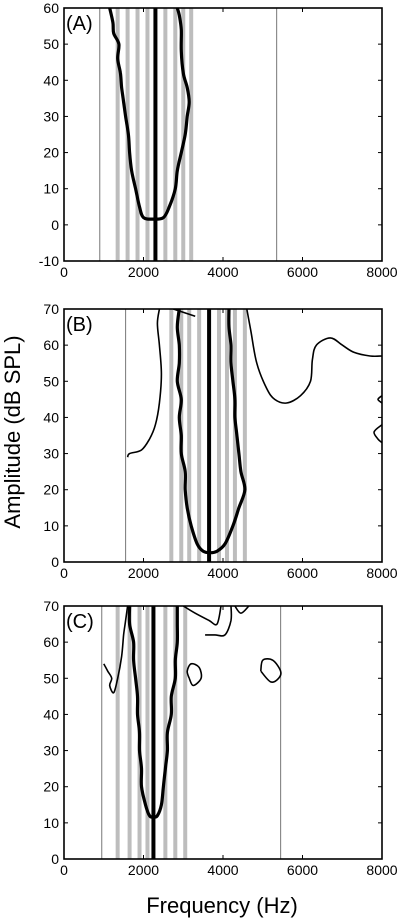 The image size is (400, 921). I want to click on panel-label: (A), so click(79, 24).